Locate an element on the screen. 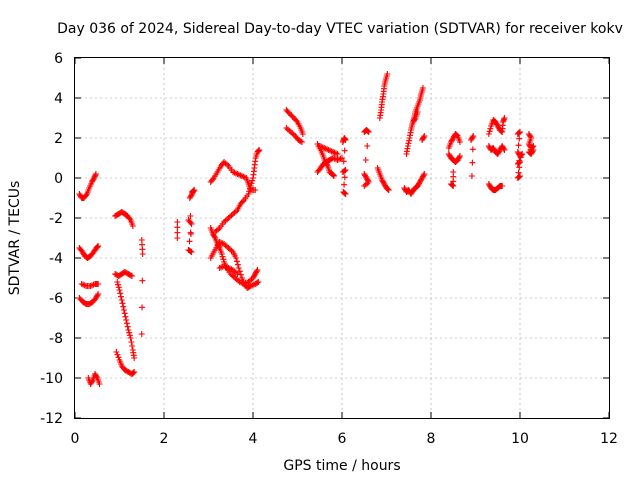 The width and height of the screenshot is (640, 480). x-tick-label: 8 is located at coordinates (431, 439).